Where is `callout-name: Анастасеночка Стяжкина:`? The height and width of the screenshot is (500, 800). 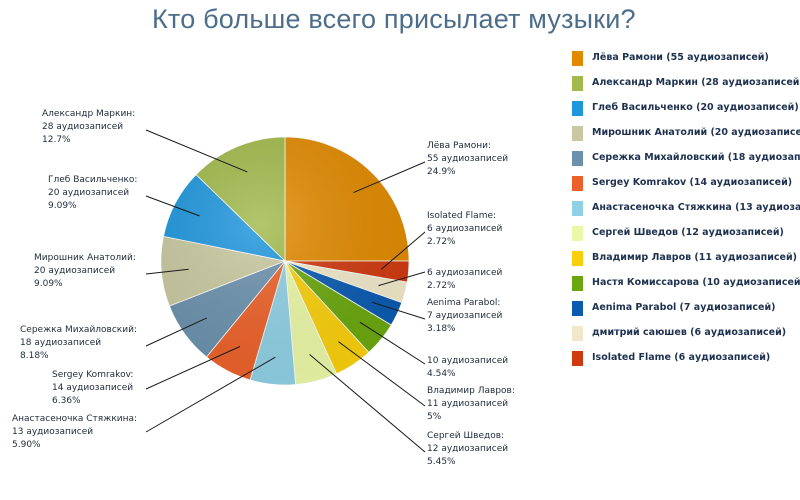
callout-name: Анастасеночка Стяжкина: is located at coordinates (74, 419).